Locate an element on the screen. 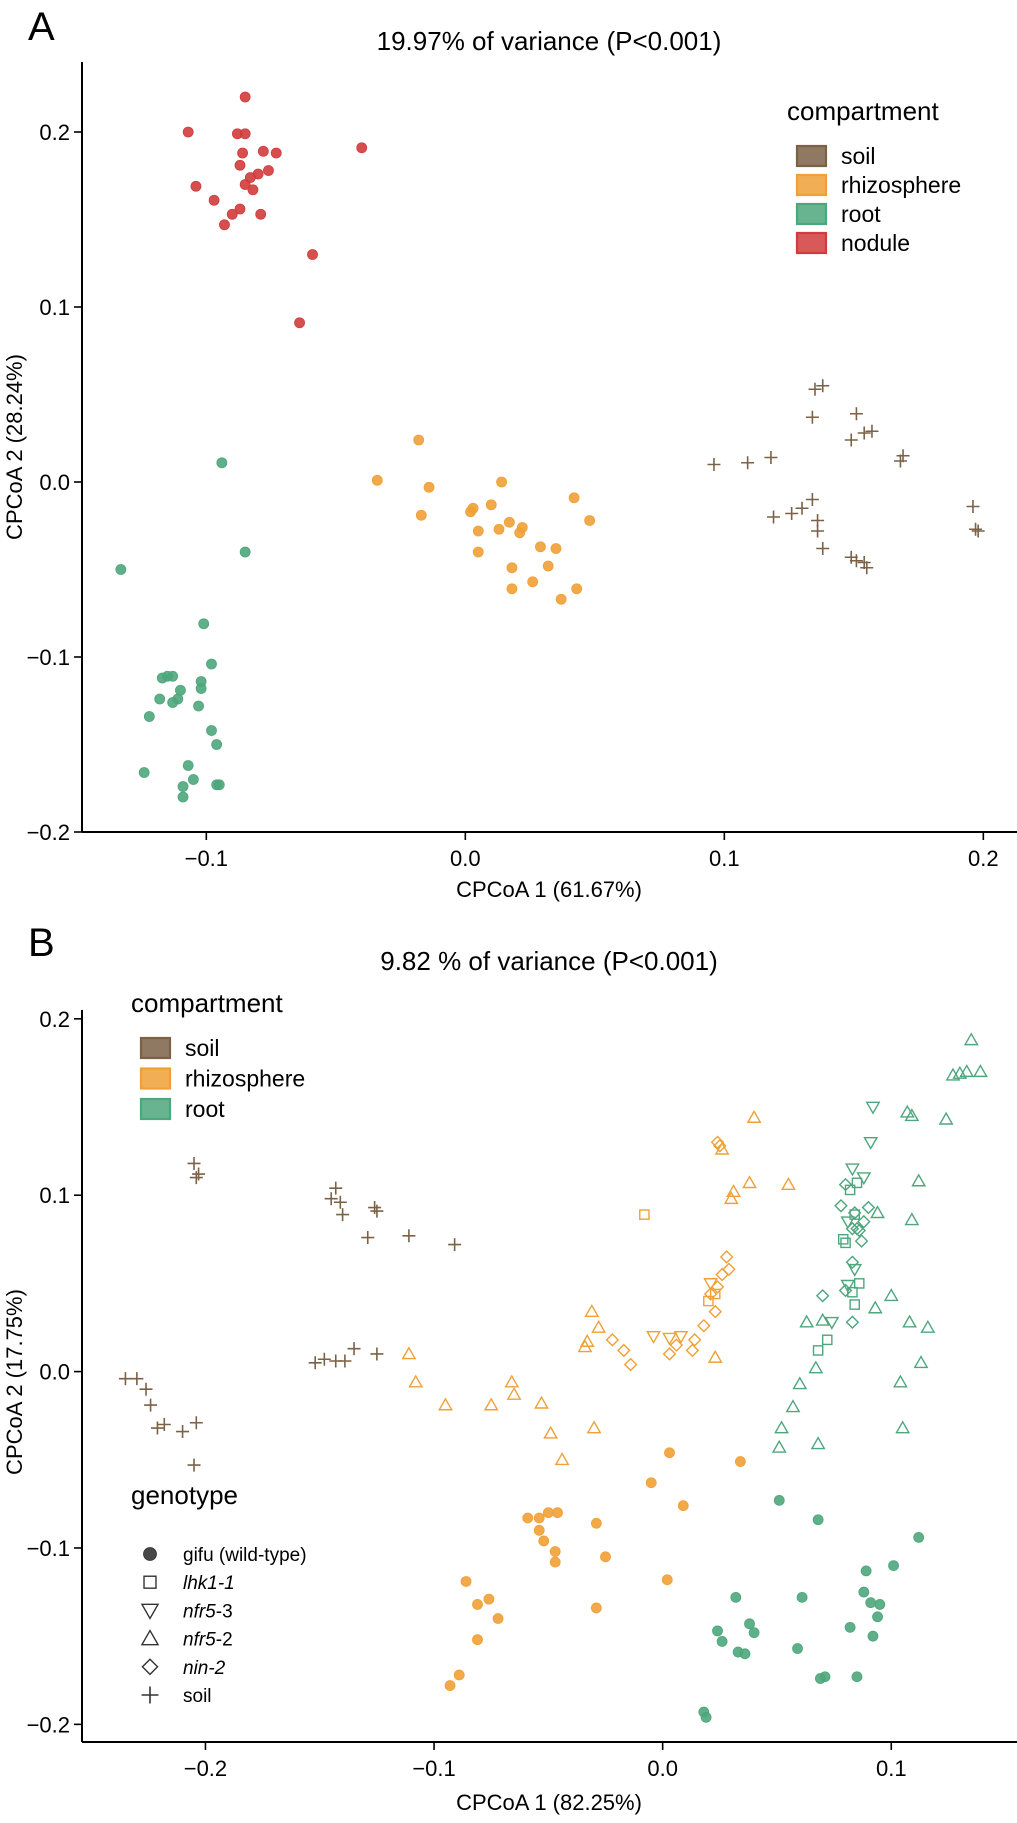  y-tick-label-a: −0.2 is located at coordinates (48, 832).